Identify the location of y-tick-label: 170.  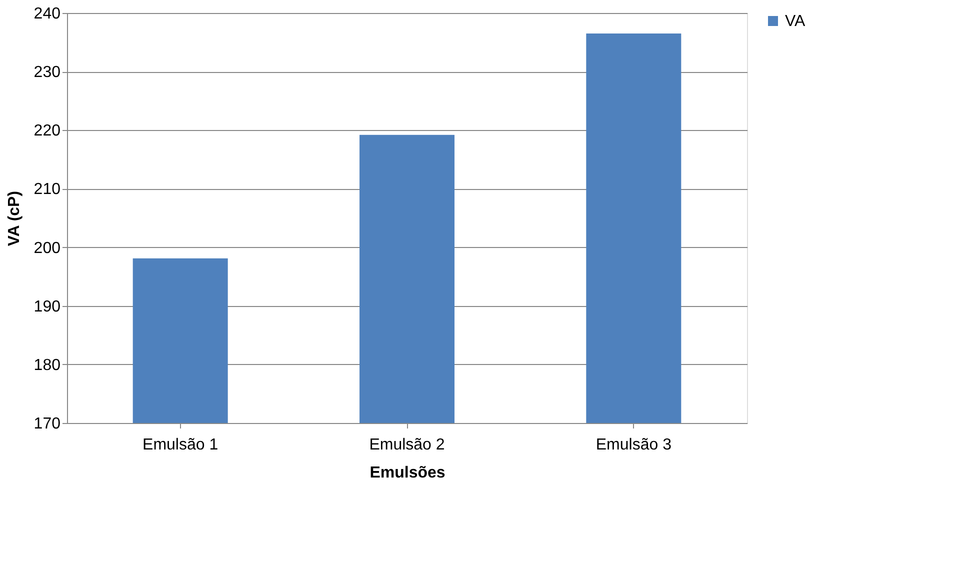
(47, 424).